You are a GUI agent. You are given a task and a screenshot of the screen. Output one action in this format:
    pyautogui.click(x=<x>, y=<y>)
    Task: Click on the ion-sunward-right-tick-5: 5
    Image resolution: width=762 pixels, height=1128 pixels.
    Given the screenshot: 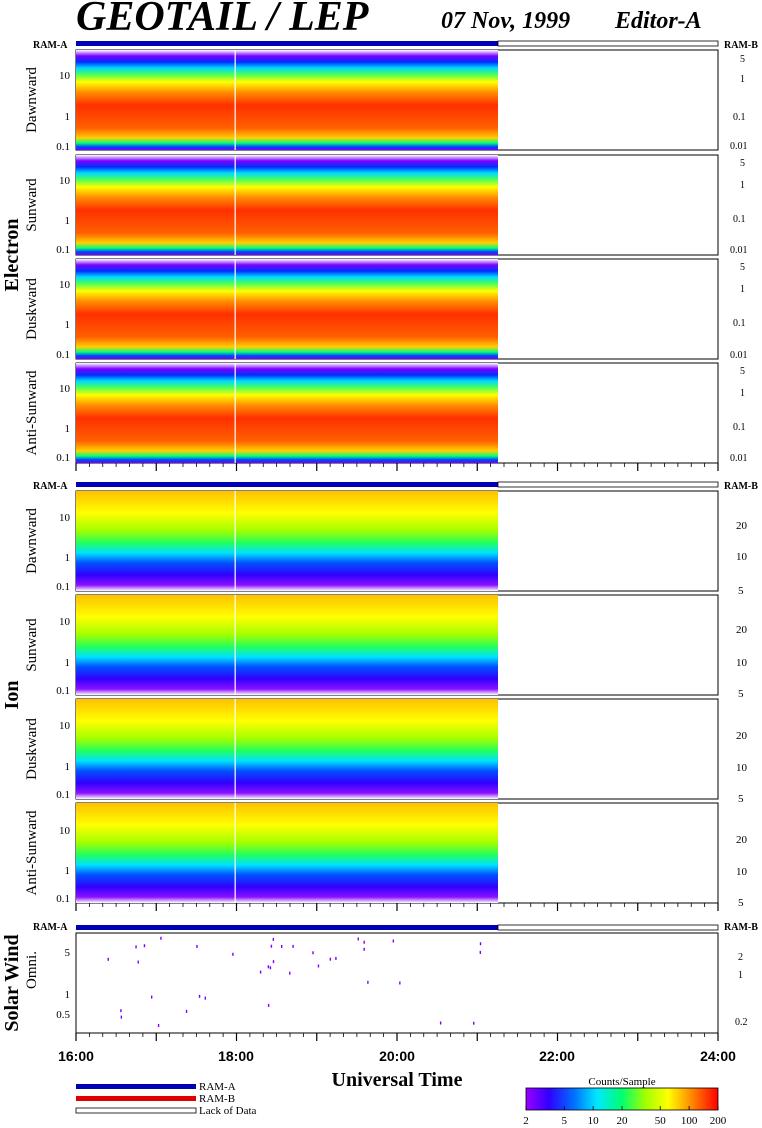 What is the action you would take?
    pyautogui.click(x=741, y=694)
    